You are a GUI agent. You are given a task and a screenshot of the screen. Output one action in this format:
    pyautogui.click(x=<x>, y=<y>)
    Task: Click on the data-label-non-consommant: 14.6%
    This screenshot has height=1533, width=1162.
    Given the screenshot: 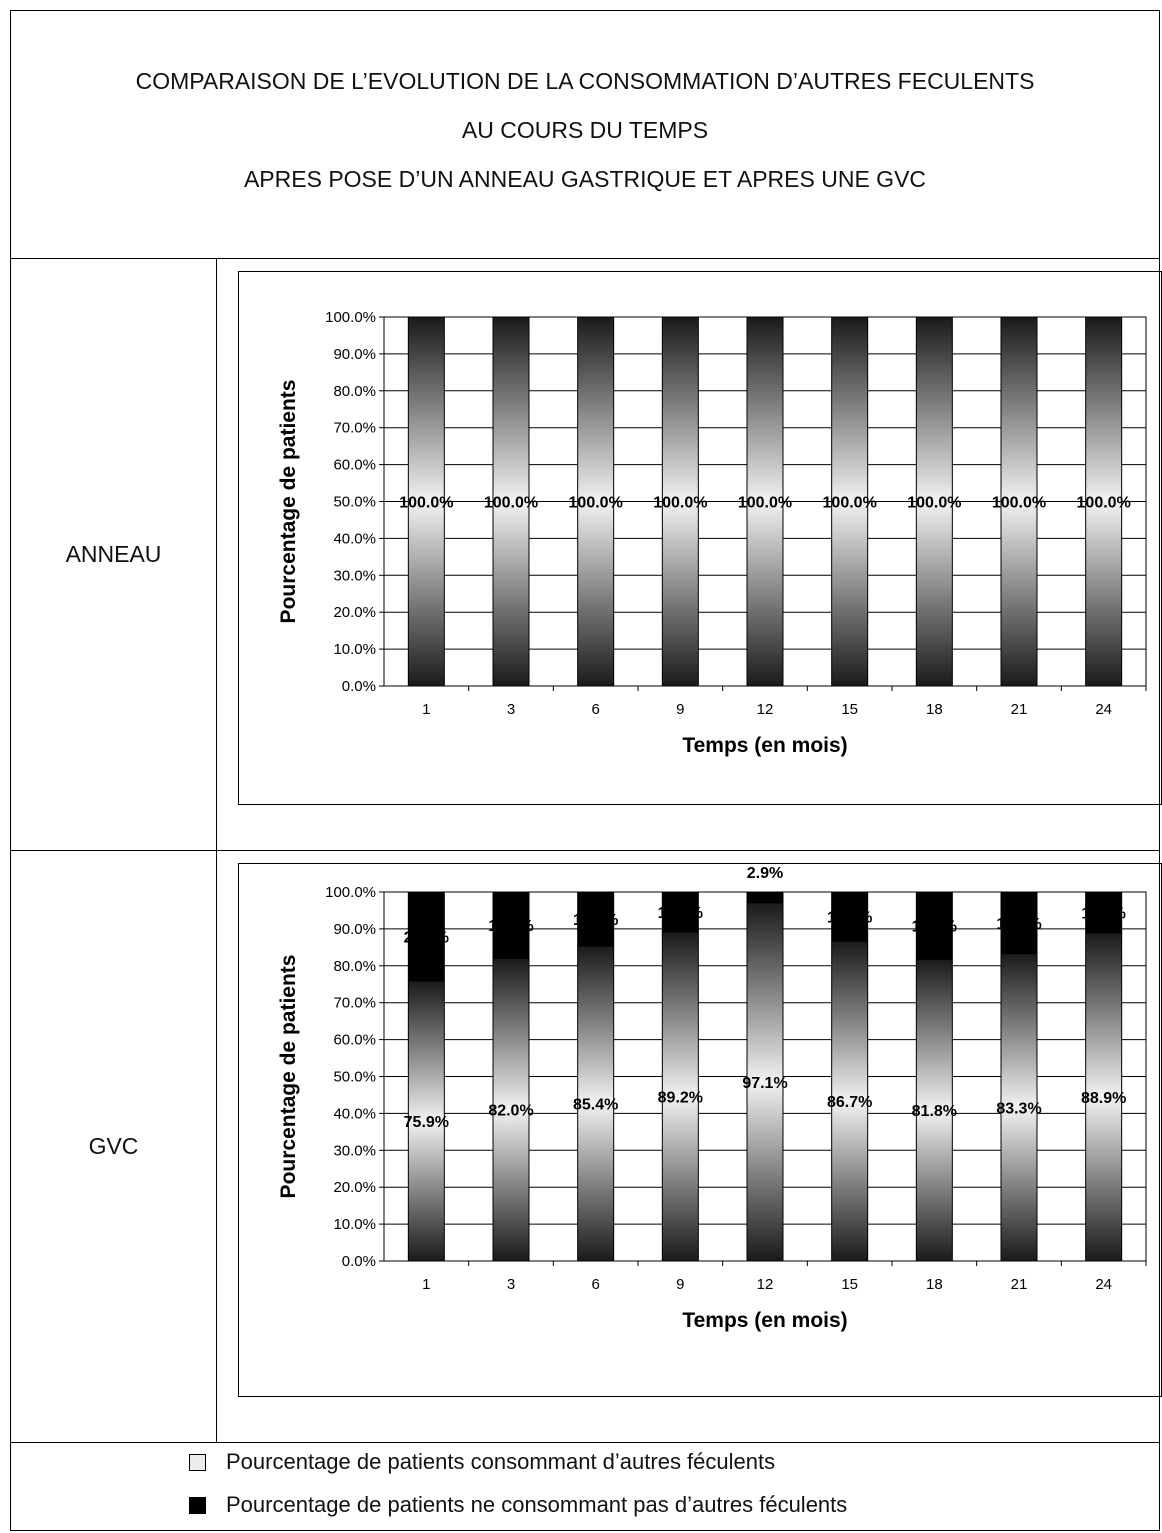 What is the action you would take?
    pyautogui.click(x=595, y=920)
    